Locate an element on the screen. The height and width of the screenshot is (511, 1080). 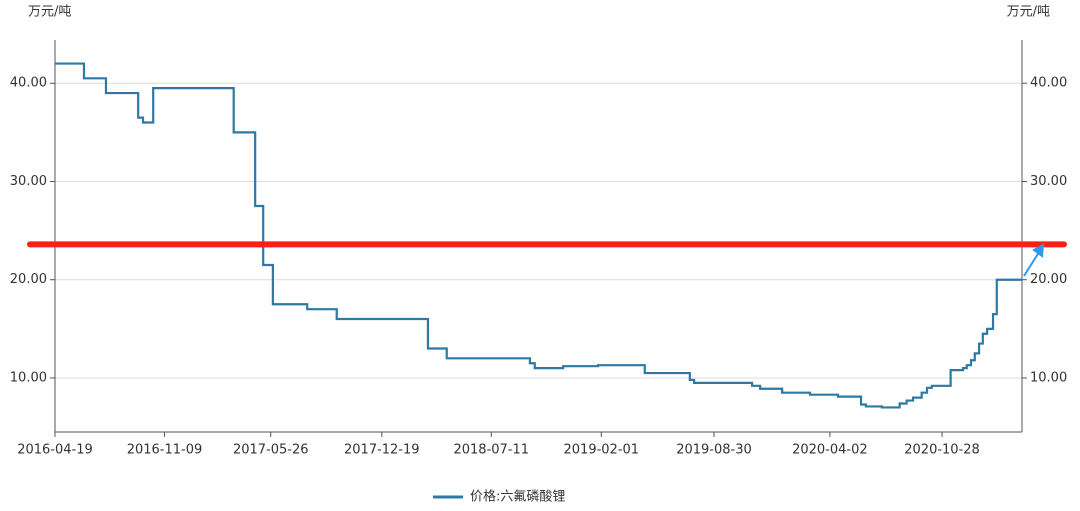
x-tick-label: 2016-04-19 is located at coordinates (55, 450).